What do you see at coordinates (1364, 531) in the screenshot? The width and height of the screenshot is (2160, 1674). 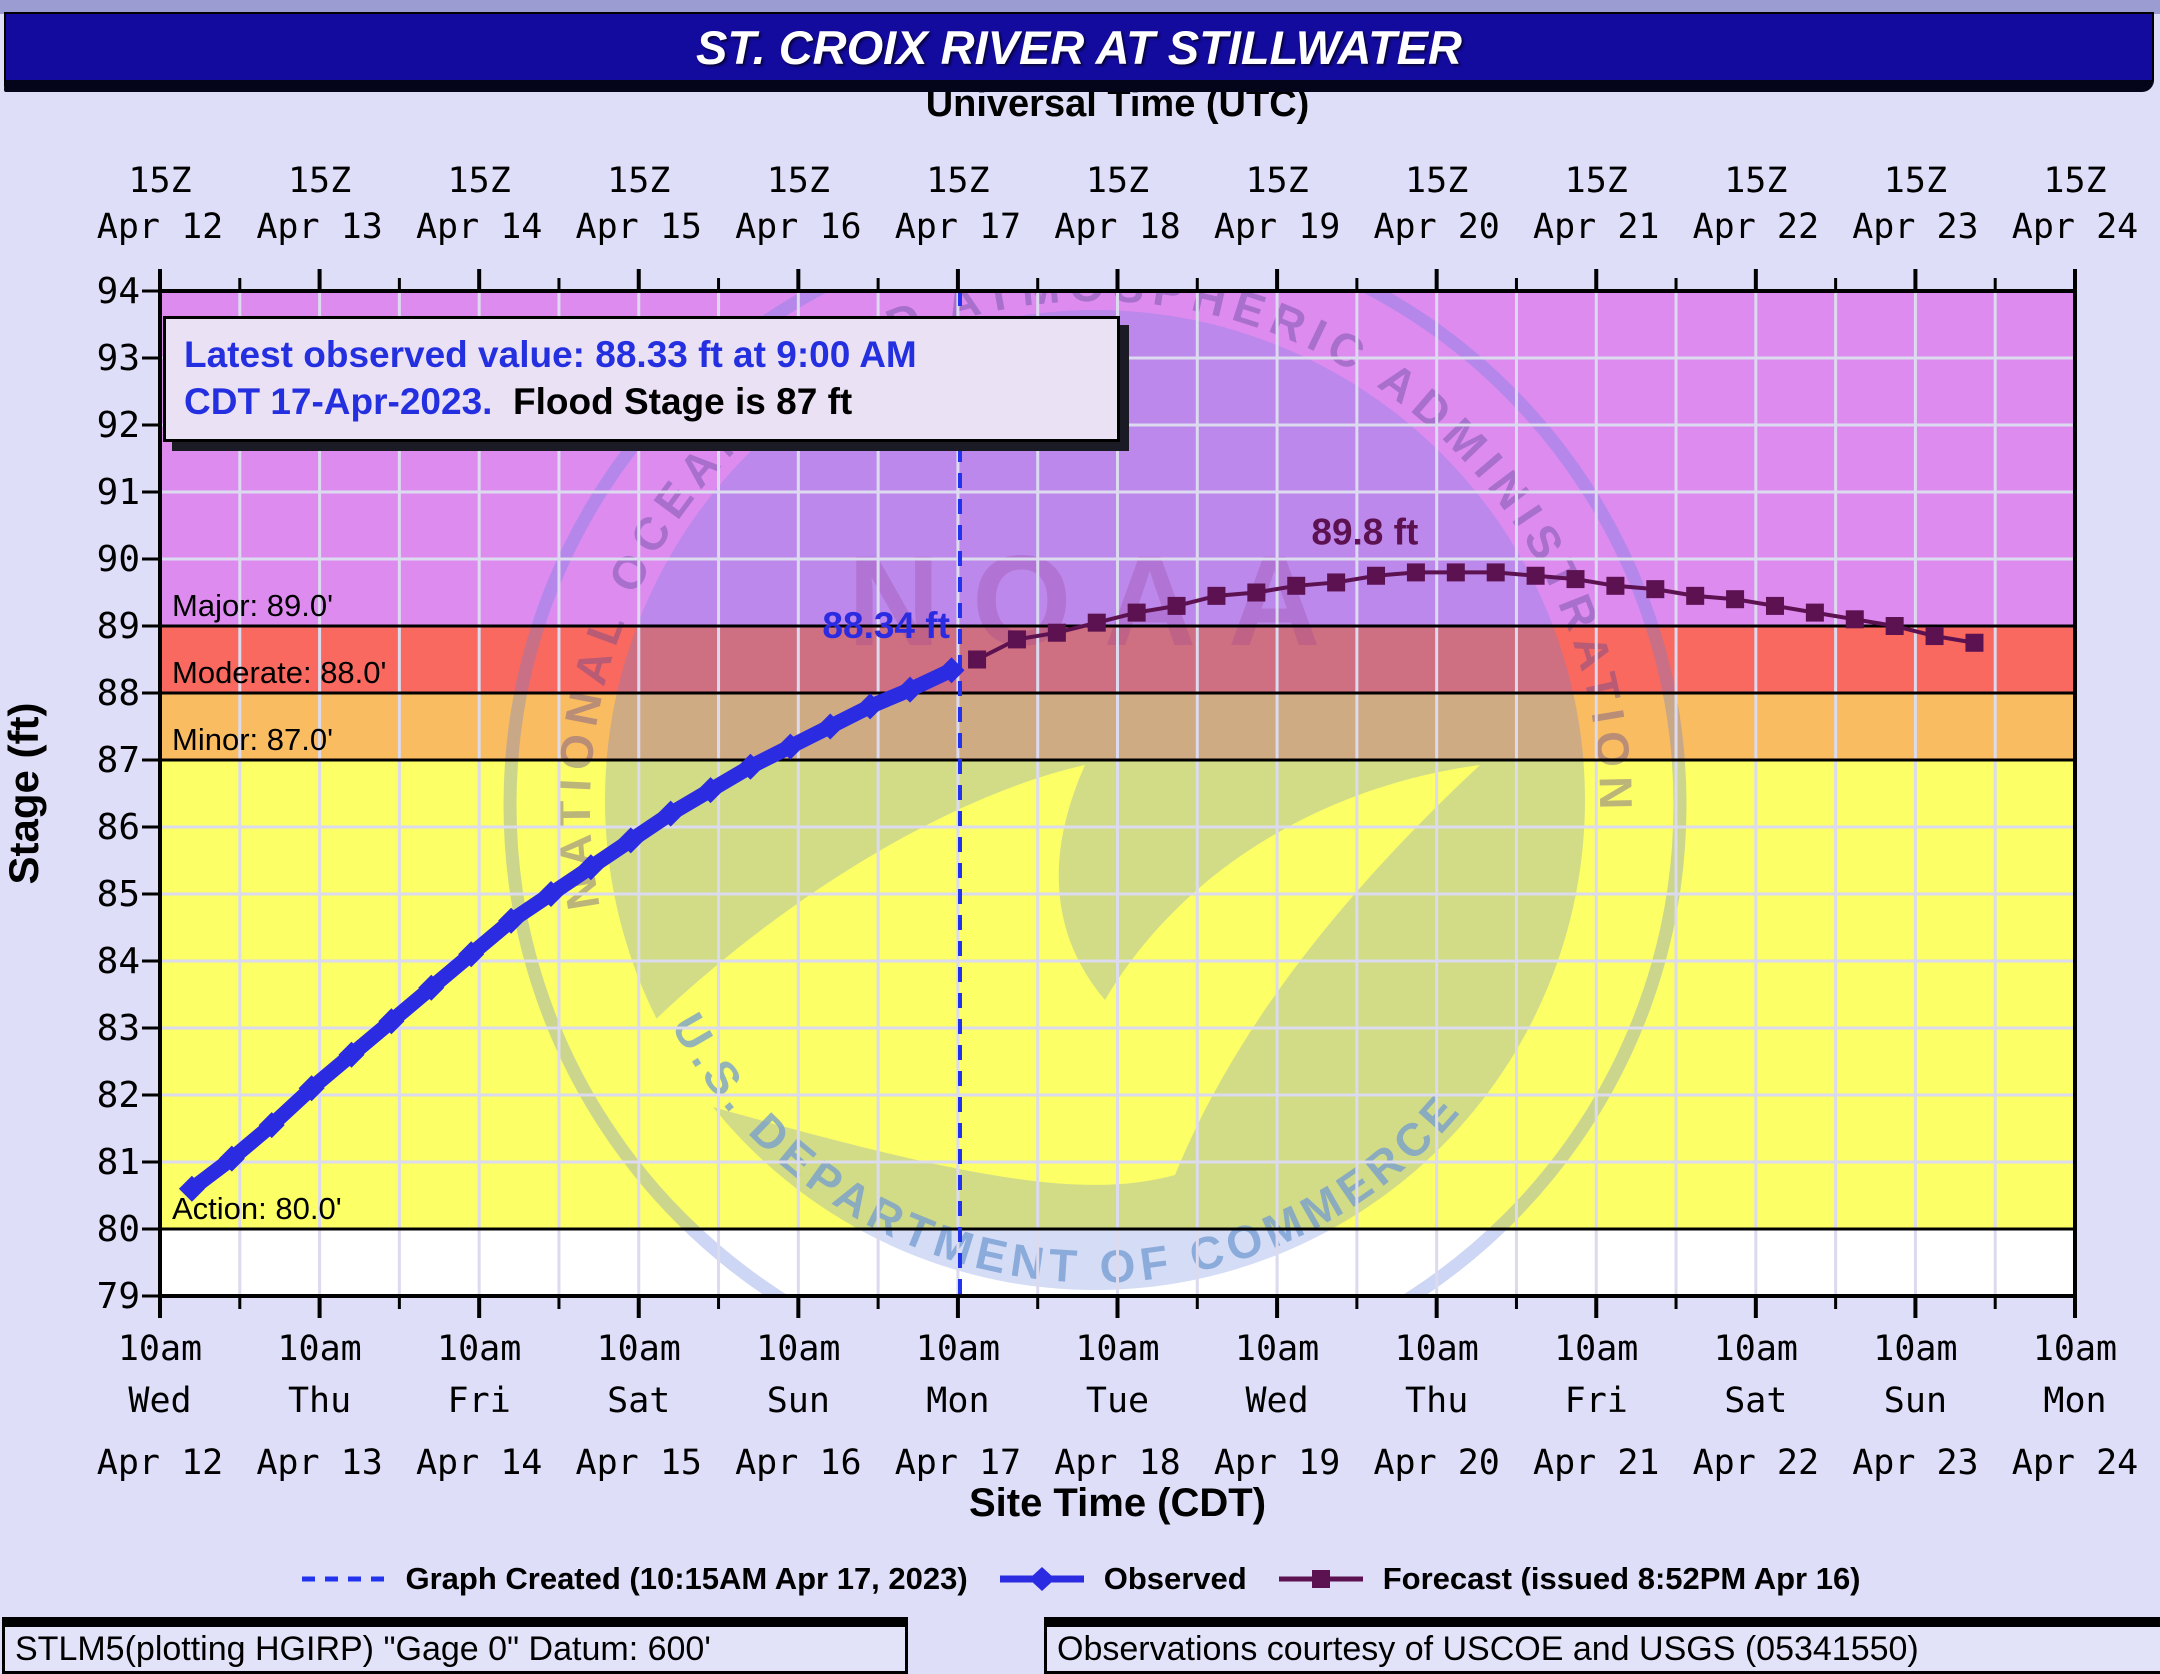 I see `forecast-crest-label: 89.8 ft` at bounding box center [1364, 531].